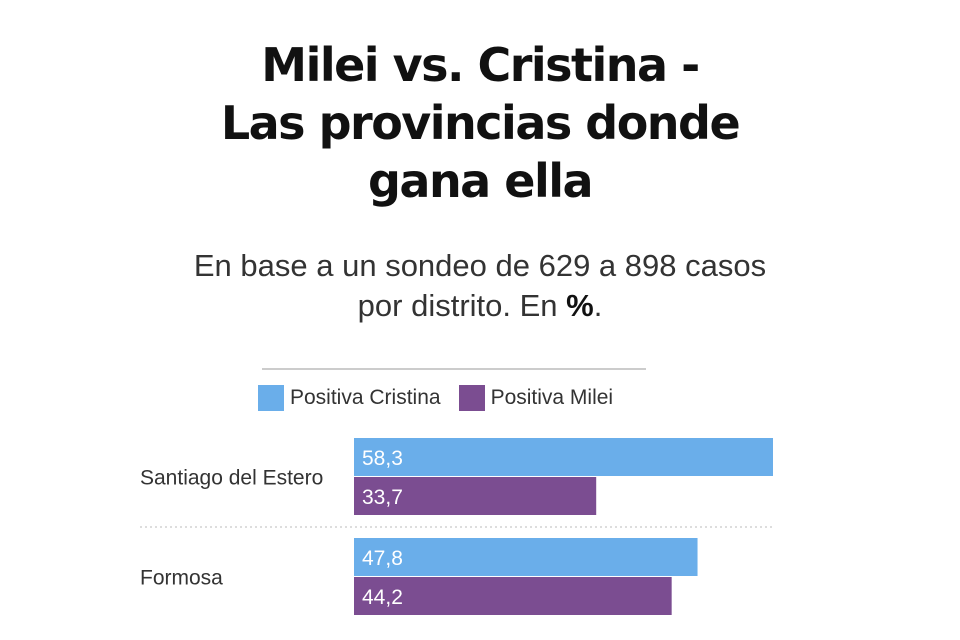 The width and height of the screenshot is (960, 640). I want to click on bar-value-label: 33,7, so click(382, 497).